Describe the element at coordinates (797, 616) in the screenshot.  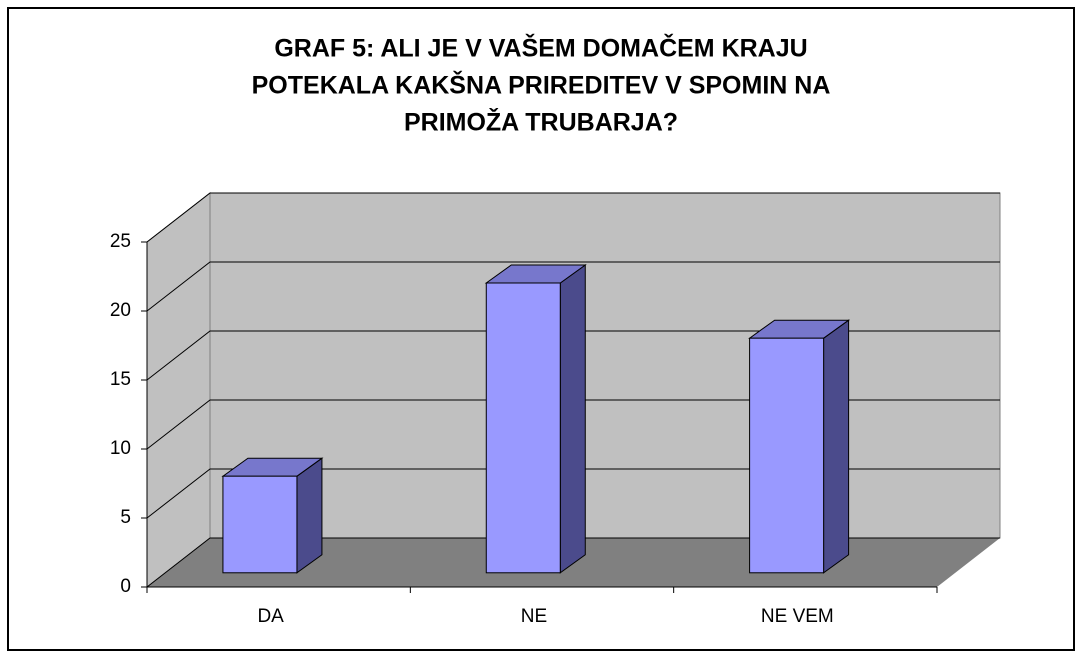
I see `x-tick-label: NE VEM` at that location.